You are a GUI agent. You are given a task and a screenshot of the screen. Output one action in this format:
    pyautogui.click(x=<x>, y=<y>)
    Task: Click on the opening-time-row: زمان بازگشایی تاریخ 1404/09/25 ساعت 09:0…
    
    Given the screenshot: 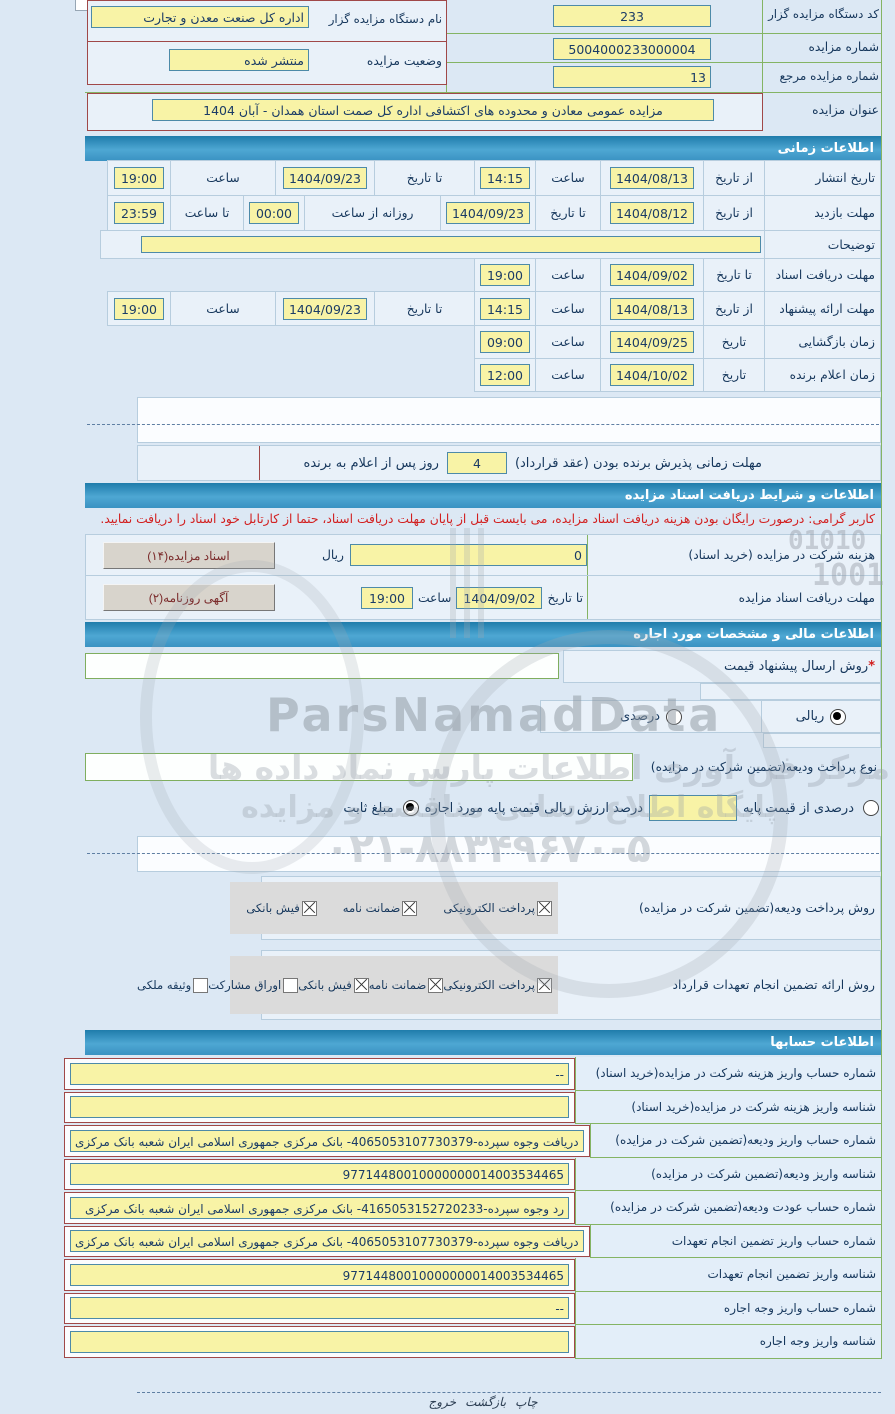 What is the action you would take?
    pyautogui.click(x=483, y=342)
    